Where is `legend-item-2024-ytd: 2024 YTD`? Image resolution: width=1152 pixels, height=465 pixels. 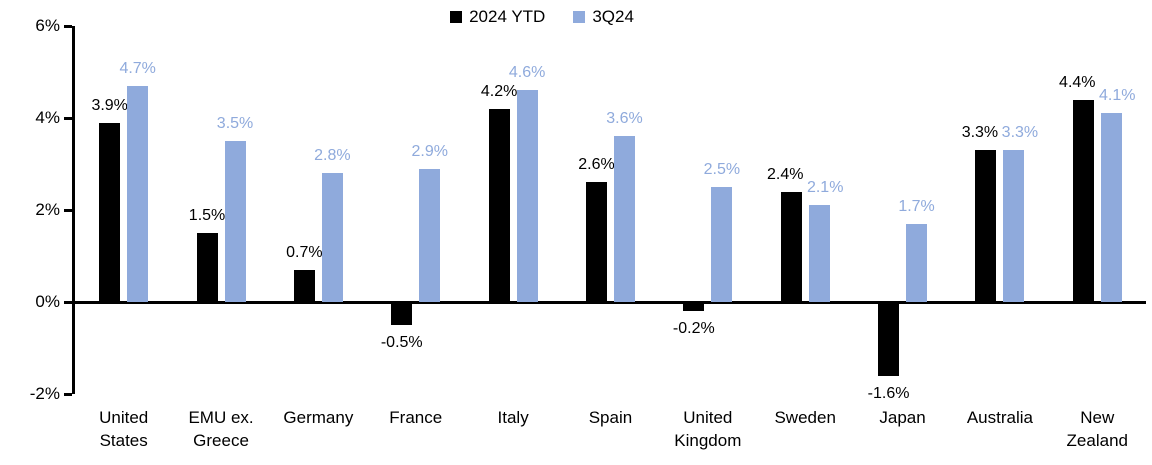 legend-item-2024-ytd: 2024 YTD is located at coordinates (497, 17).